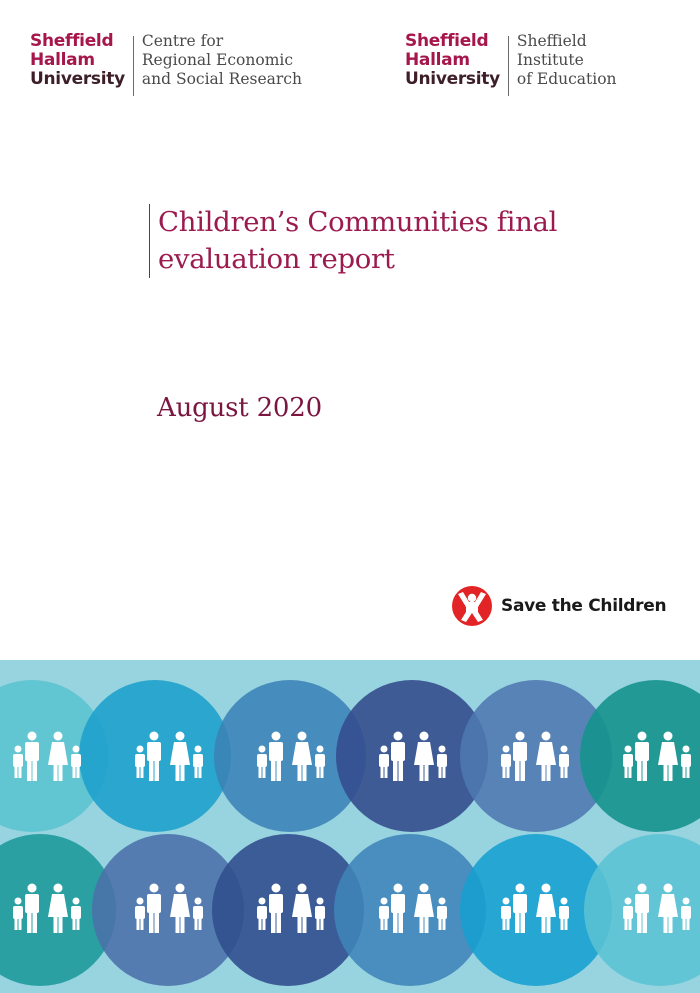  Describe the element at coordinates (182, 41) in the screenshot. I see `department-line: Centre for` at that location.